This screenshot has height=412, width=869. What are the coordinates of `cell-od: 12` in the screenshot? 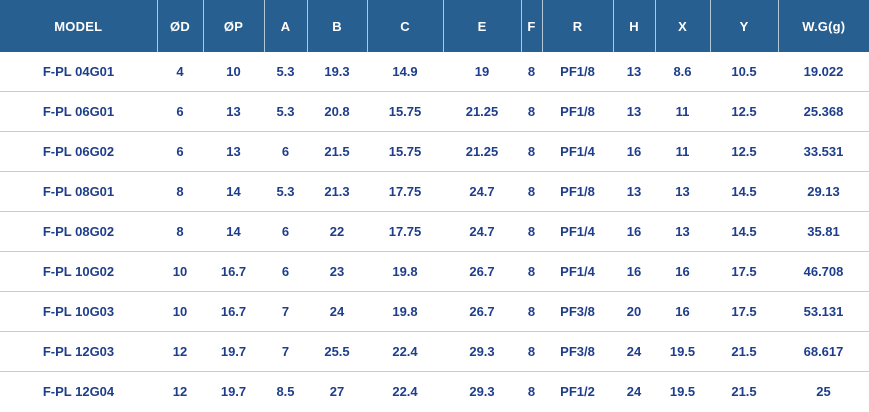 It's located at (180, 391).